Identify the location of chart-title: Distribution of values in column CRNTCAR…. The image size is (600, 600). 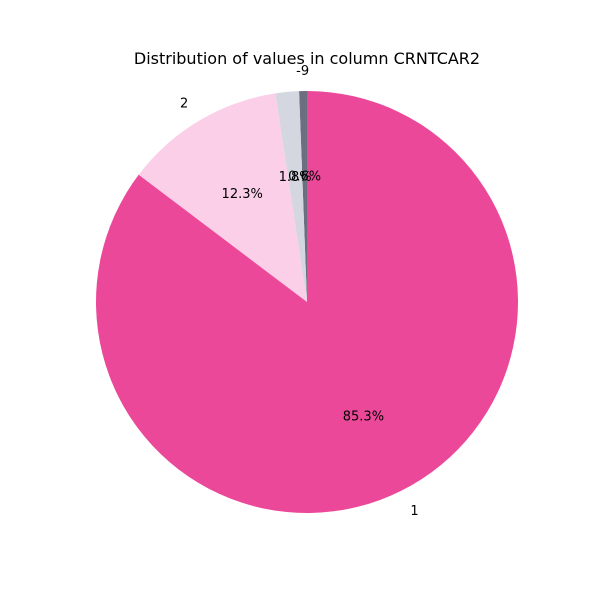
(307, 58).